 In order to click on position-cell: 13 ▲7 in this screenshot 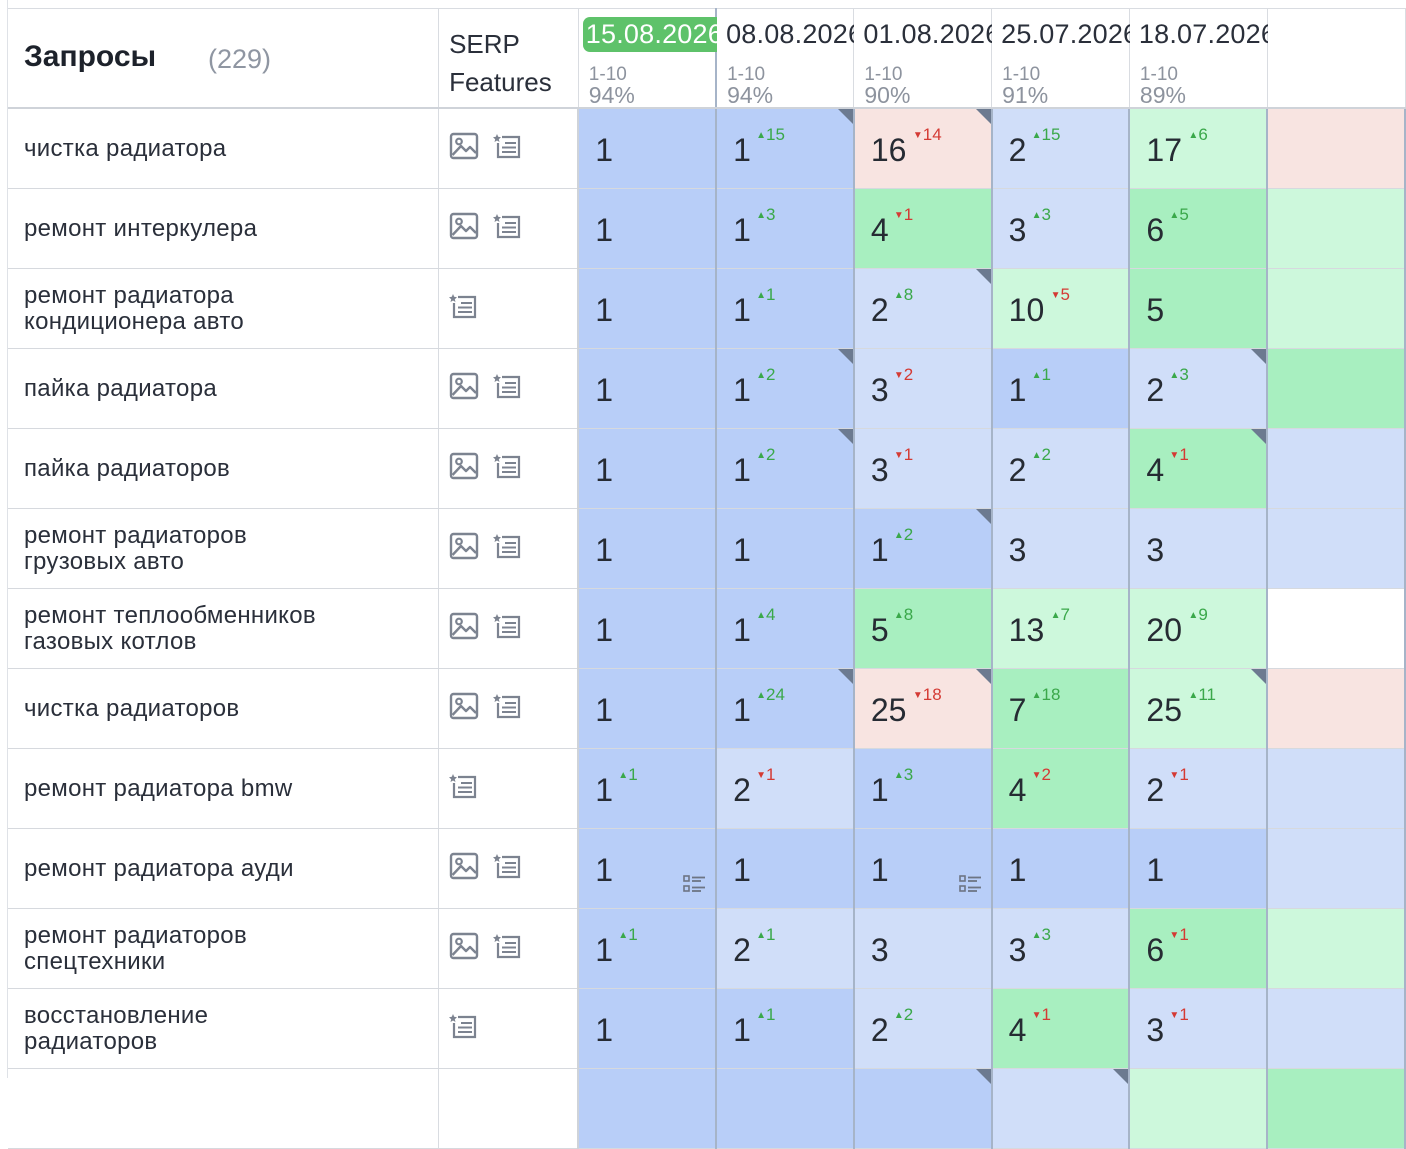, I will do `click(1061, 628)`.